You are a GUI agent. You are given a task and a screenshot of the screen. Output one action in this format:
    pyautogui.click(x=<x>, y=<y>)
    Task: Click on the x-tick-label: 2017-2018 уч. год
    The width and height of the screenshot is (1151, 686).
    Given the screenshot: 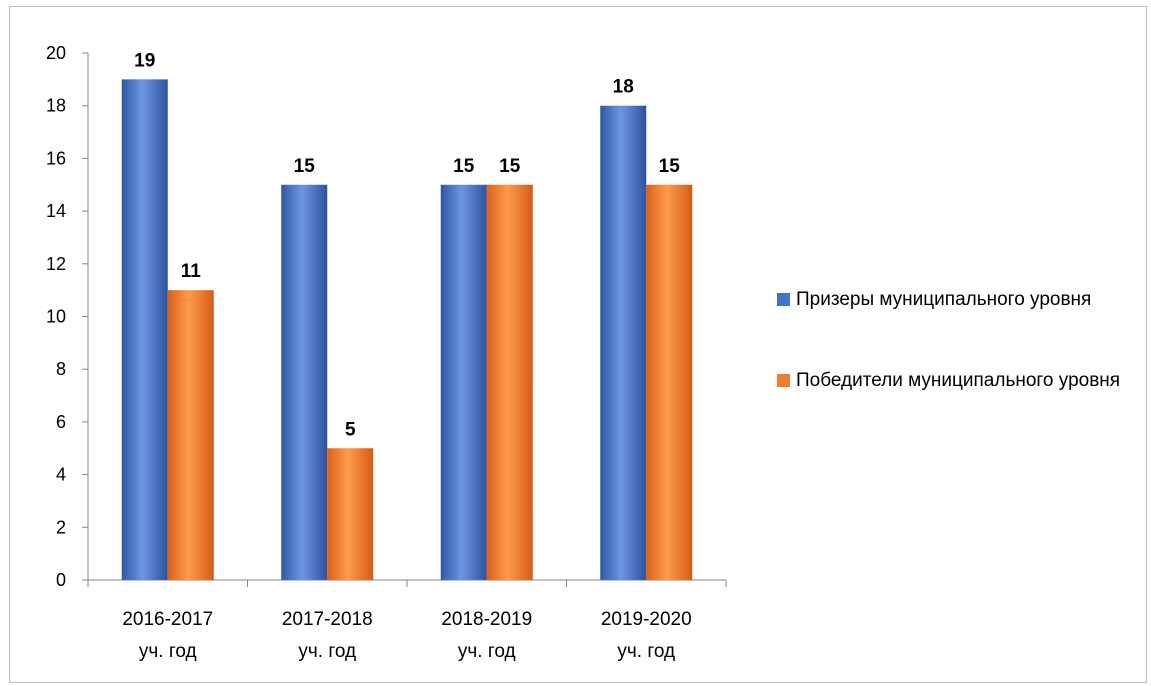 What is the action you would take?
    pyautogui.click(x=327, y=635)
    